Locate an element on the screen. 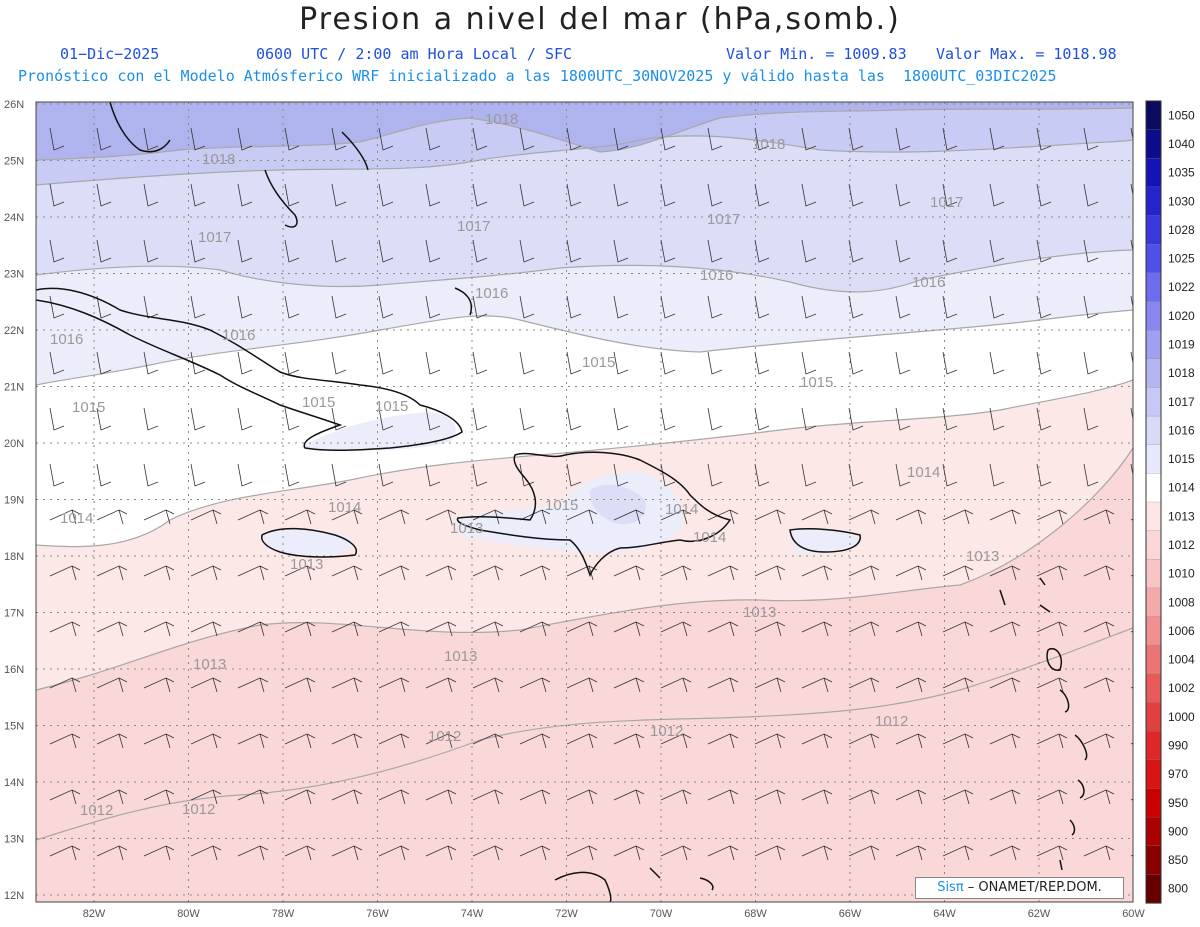  lat-tick-label: 12N is located at coordinates (14, 896).